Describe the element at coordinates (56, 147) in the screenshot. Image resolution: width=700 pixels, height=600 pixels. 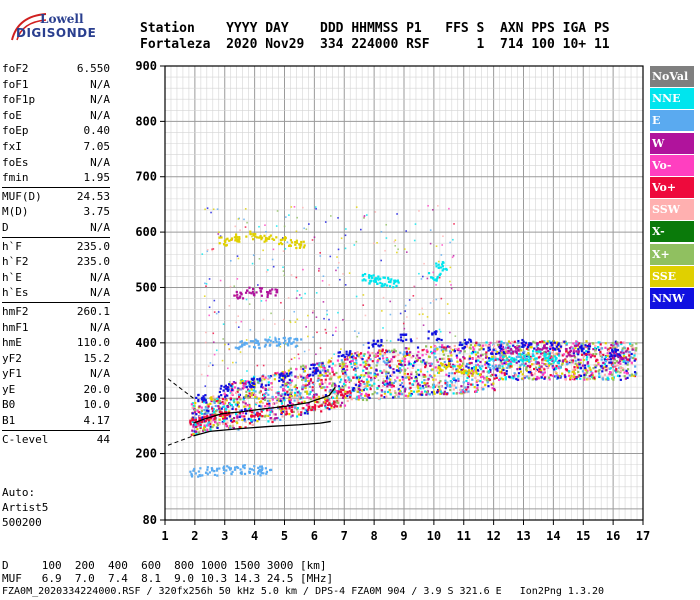
I see `param-row: fxI 7.05` at that location.